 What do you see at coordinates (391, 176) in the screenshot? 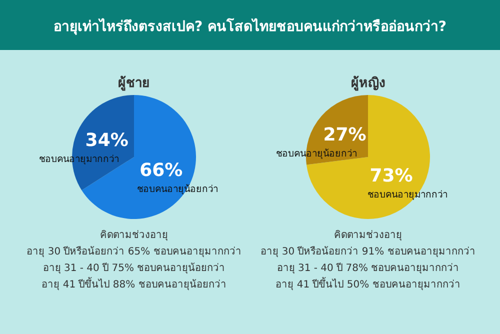
I see `data-label: 73%` at bounding box center [391, 176].